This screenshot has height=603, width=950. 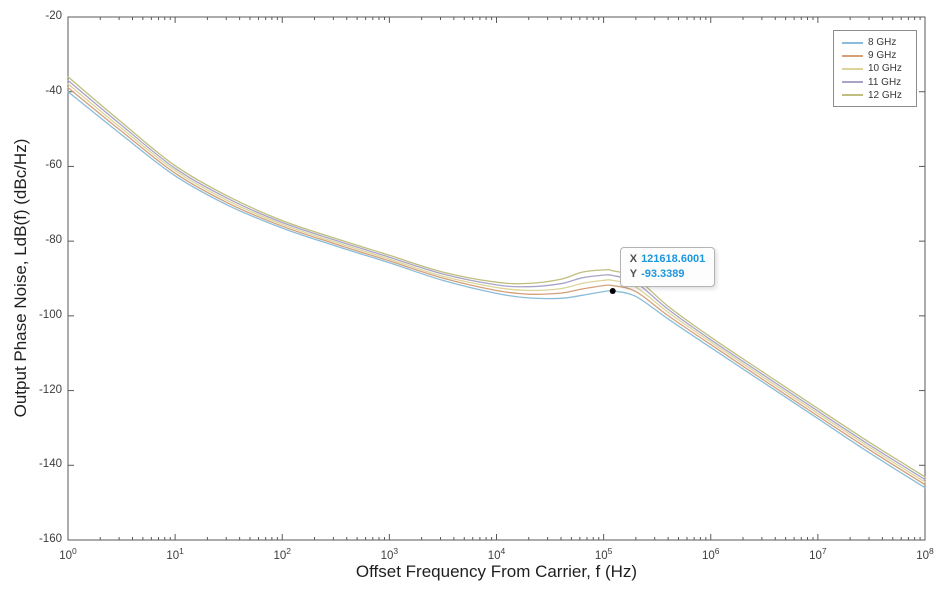 What do you see at coordinates (603, 554) in the screenshot?
I see `x-tick-label: 10⁵` at bounding box center [603, 554].